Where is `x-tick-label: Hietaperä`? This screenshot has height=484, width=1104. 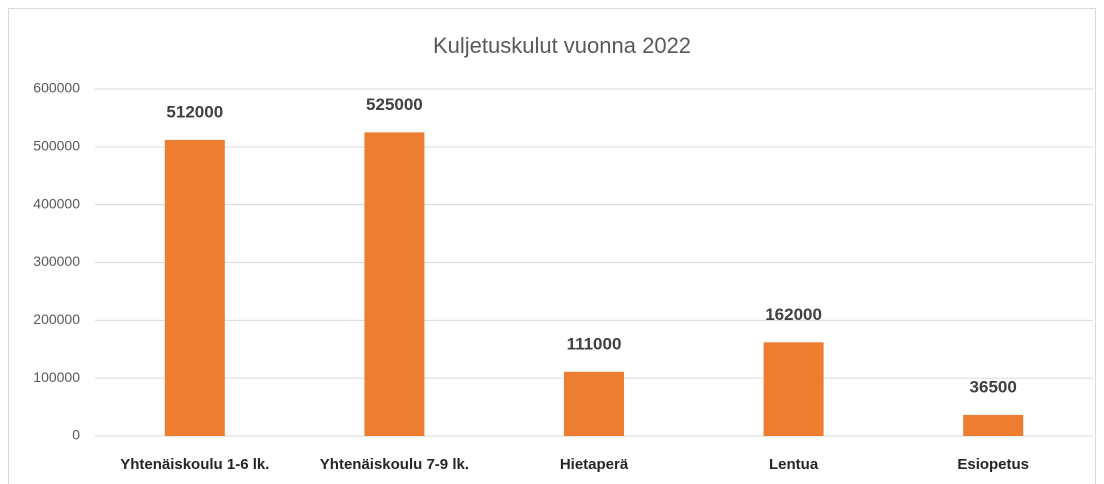
x-tick-label: Hietaperä is located at coordinates (594, 464).